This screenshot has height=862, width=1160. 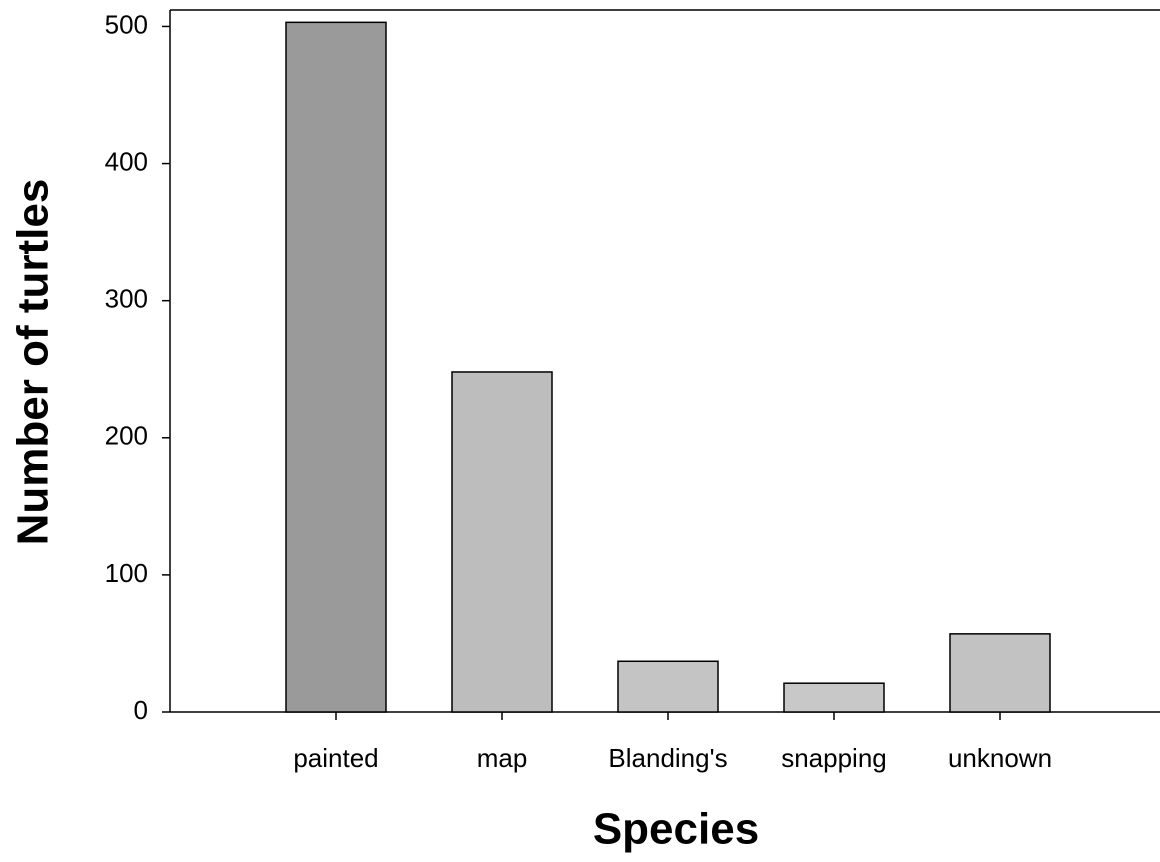 I want to click on y-tick-label: 0, so click(x=141, y=710).